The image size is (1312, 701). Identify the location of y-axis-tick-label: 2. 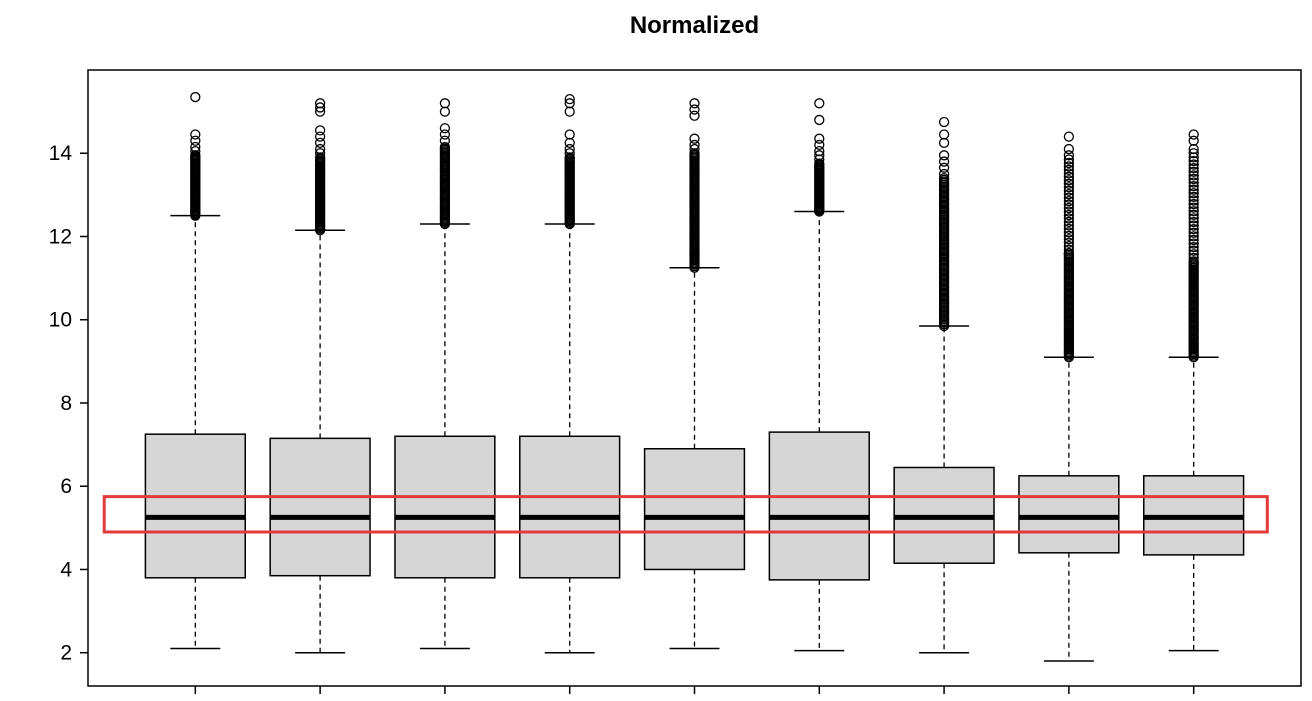
(66, 653).